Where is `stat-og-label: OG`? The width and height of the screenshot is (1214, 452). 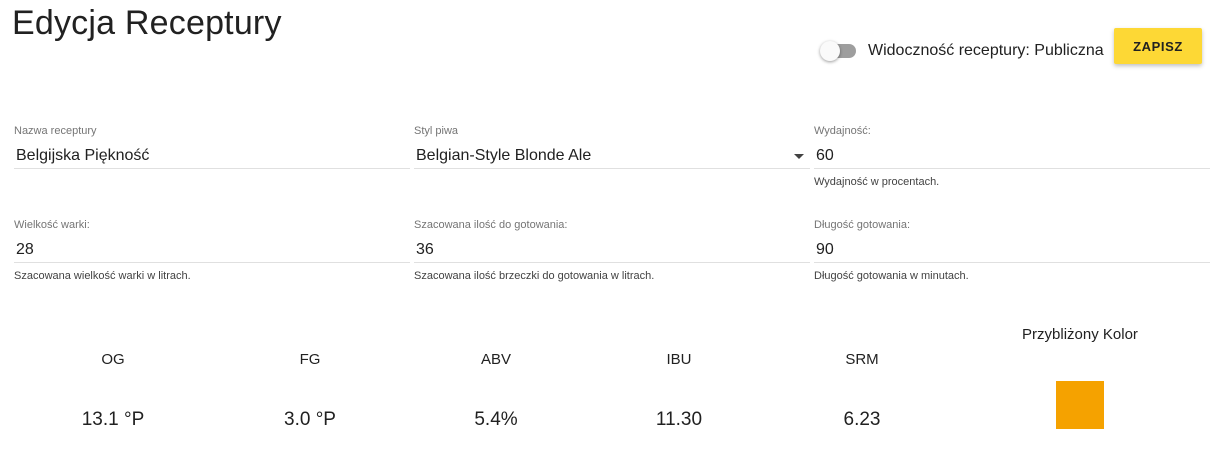
stat-og-label: OG is located at coordinates (113, 359).